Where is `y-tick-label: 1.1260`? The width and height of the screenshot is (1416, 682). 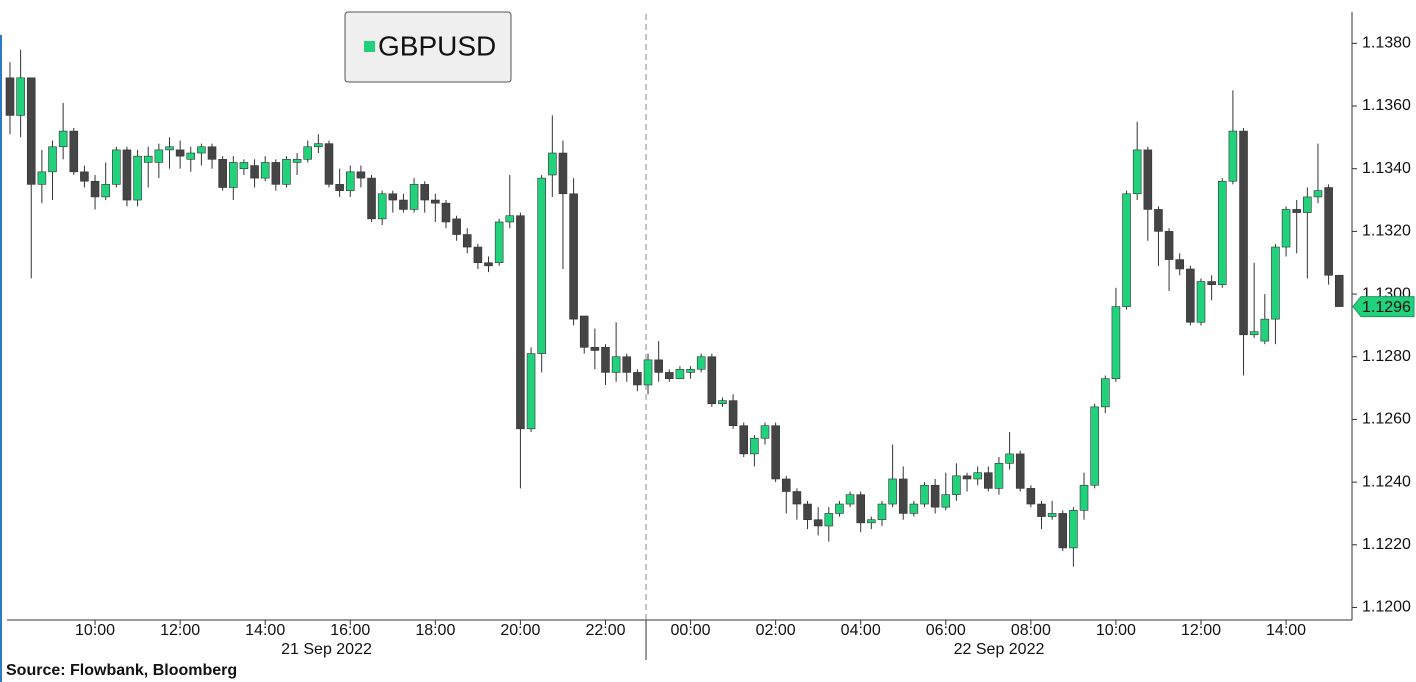
y-tick-label: 1.1260 is located at coordinates (1386, 419).